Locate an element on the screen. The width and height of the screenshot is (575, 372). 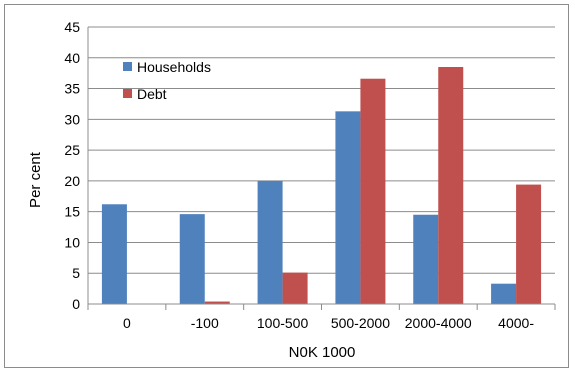
x-tick-label: 500-2000 is located at coordinates (360, 323).